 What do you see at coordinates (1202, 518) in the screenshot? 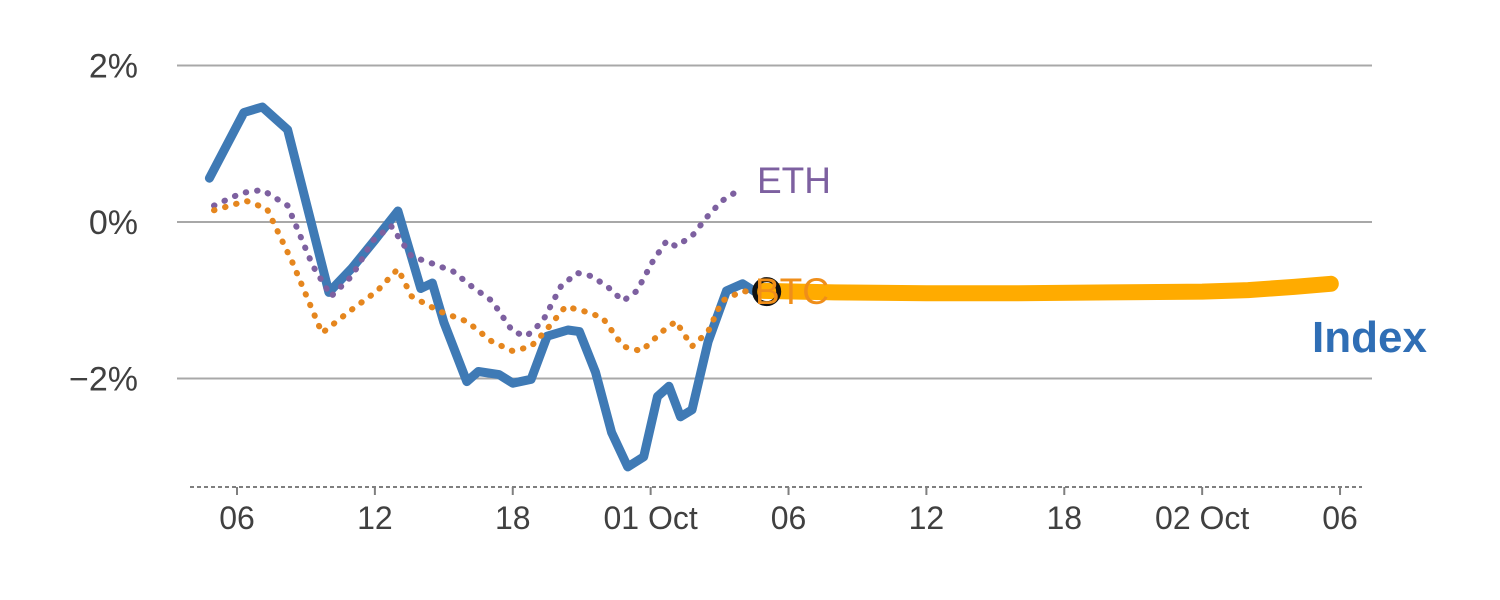
I see `svg-text: 02 Oct` at bounding box center [1202, 518].